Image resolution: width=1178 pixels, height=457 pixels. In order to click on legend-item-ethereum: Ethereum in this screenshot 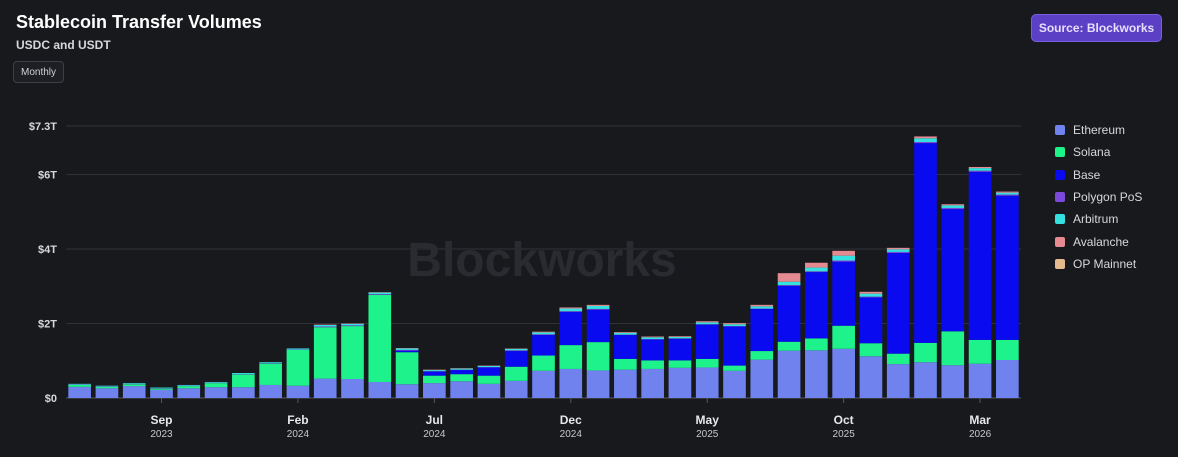, I will do `click(1098, 130)`.